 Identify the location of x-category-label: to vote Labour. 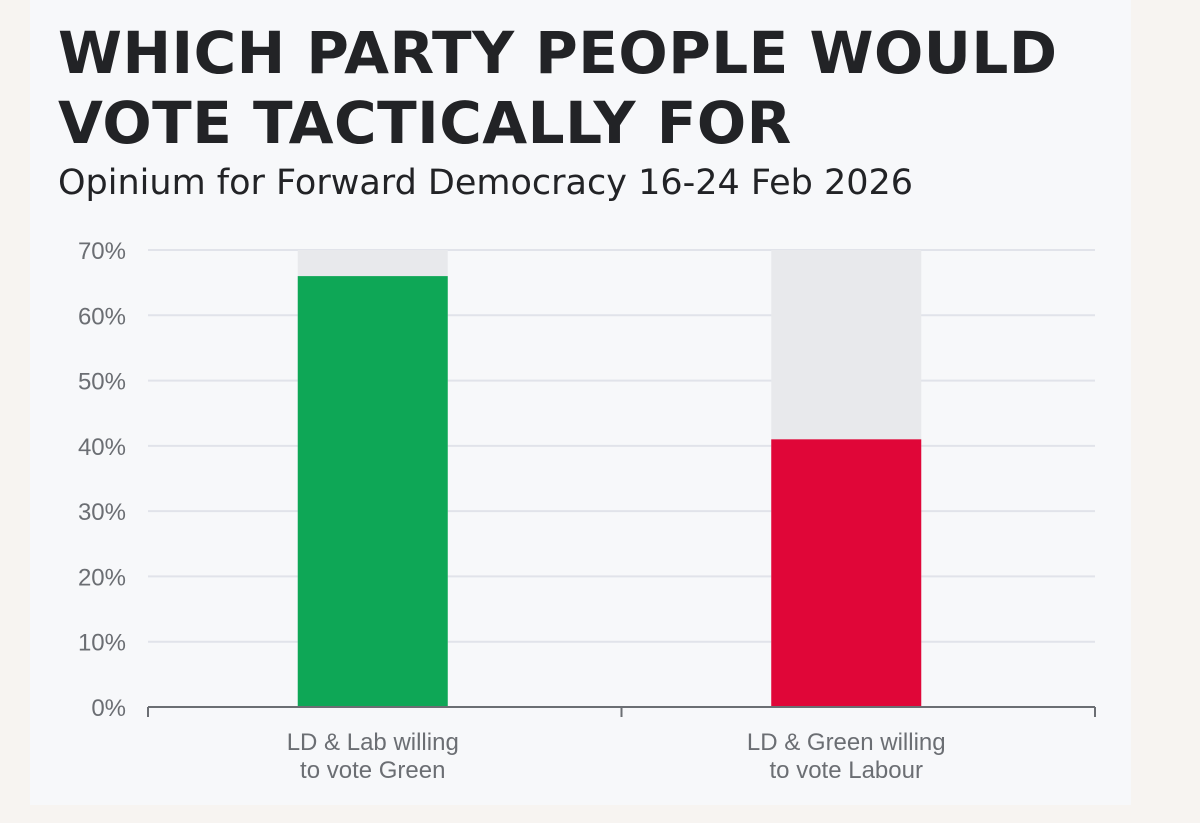
(846, 770).